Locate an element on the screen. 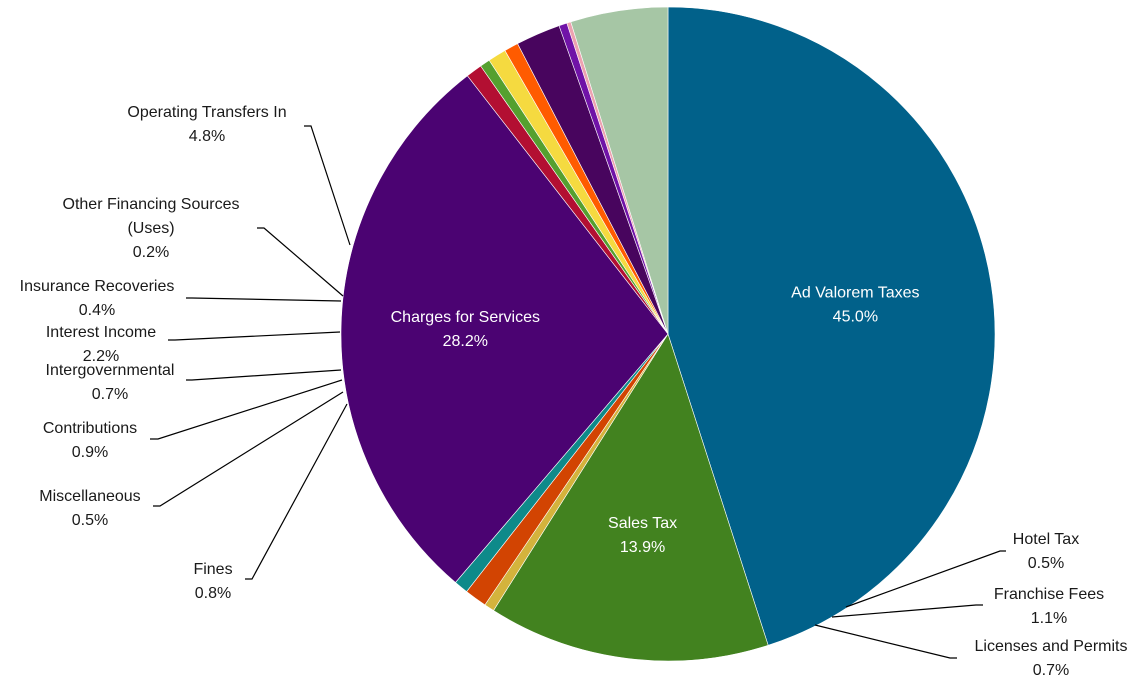  label-ad-valorem-taxes-0: Ad Valorem Taxes is located at coordinates (855, 293).